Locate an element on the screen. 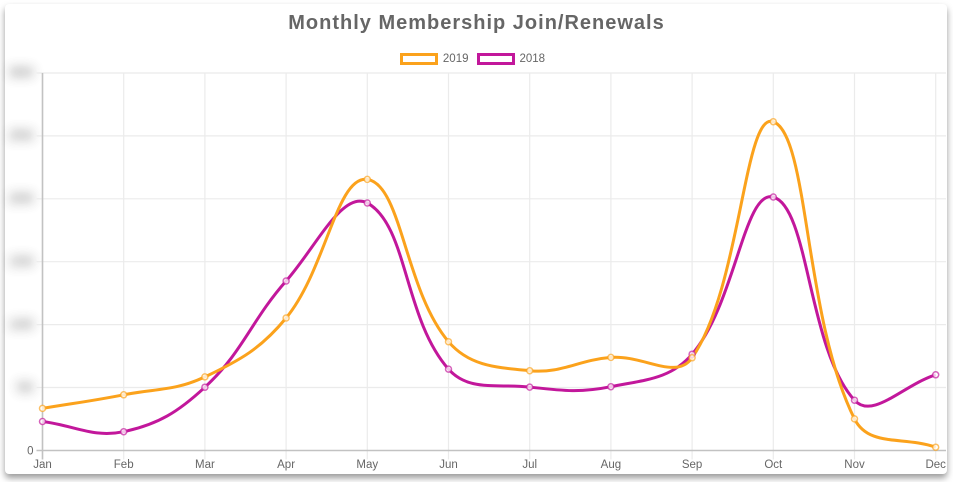 The height and width of the screenshot is (482, 953). svg-text: Feb is located at coordinates (124, 465).